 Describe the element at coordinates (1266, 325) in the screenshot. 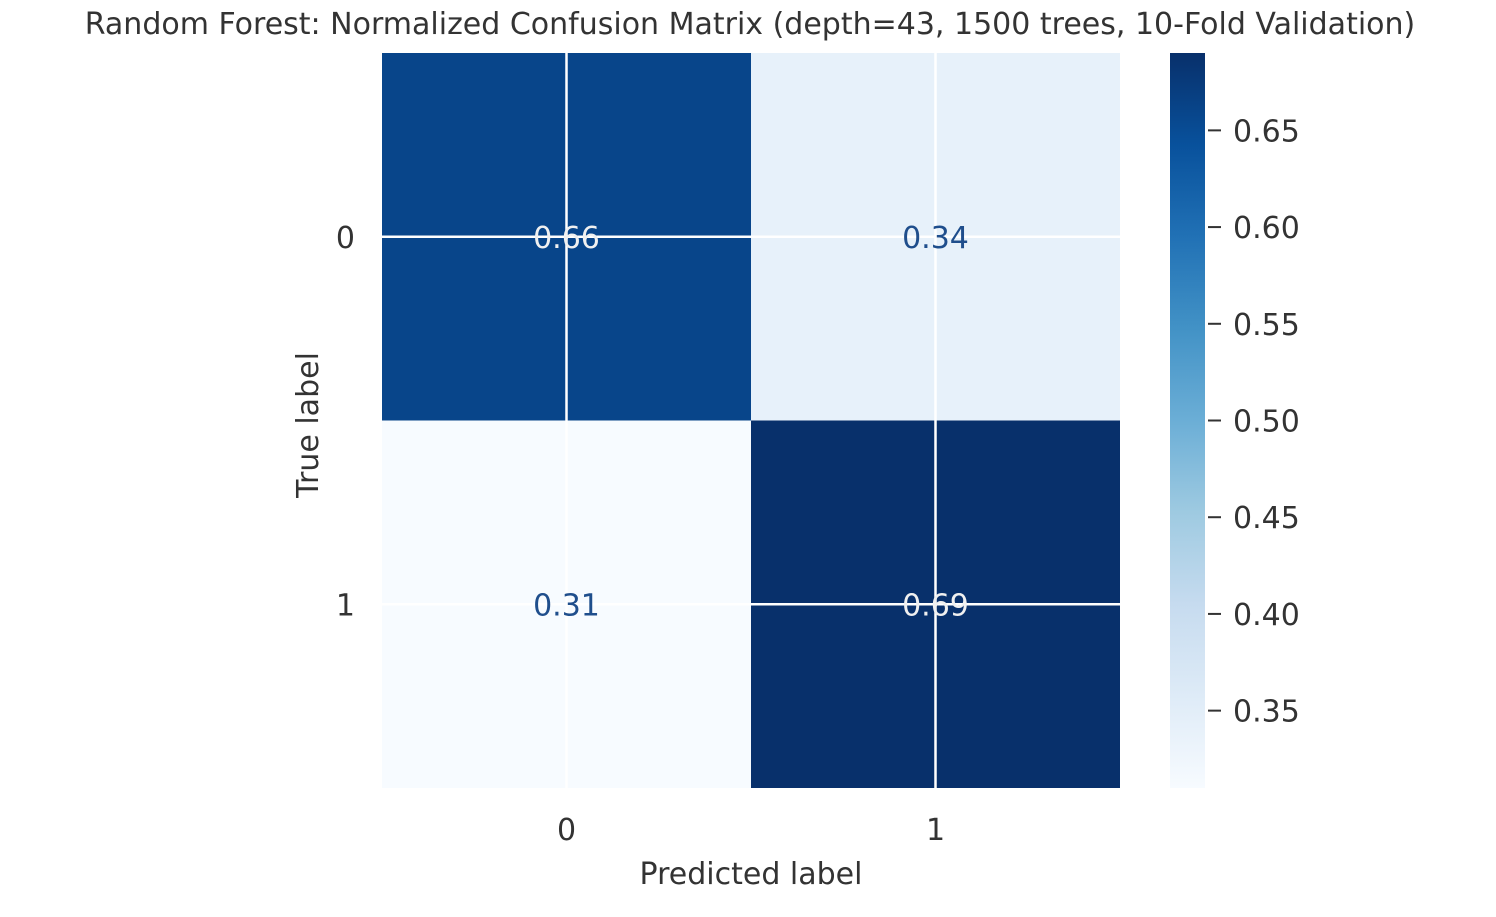

I see `colorbar-tick-label-4: 0.55` at that location.